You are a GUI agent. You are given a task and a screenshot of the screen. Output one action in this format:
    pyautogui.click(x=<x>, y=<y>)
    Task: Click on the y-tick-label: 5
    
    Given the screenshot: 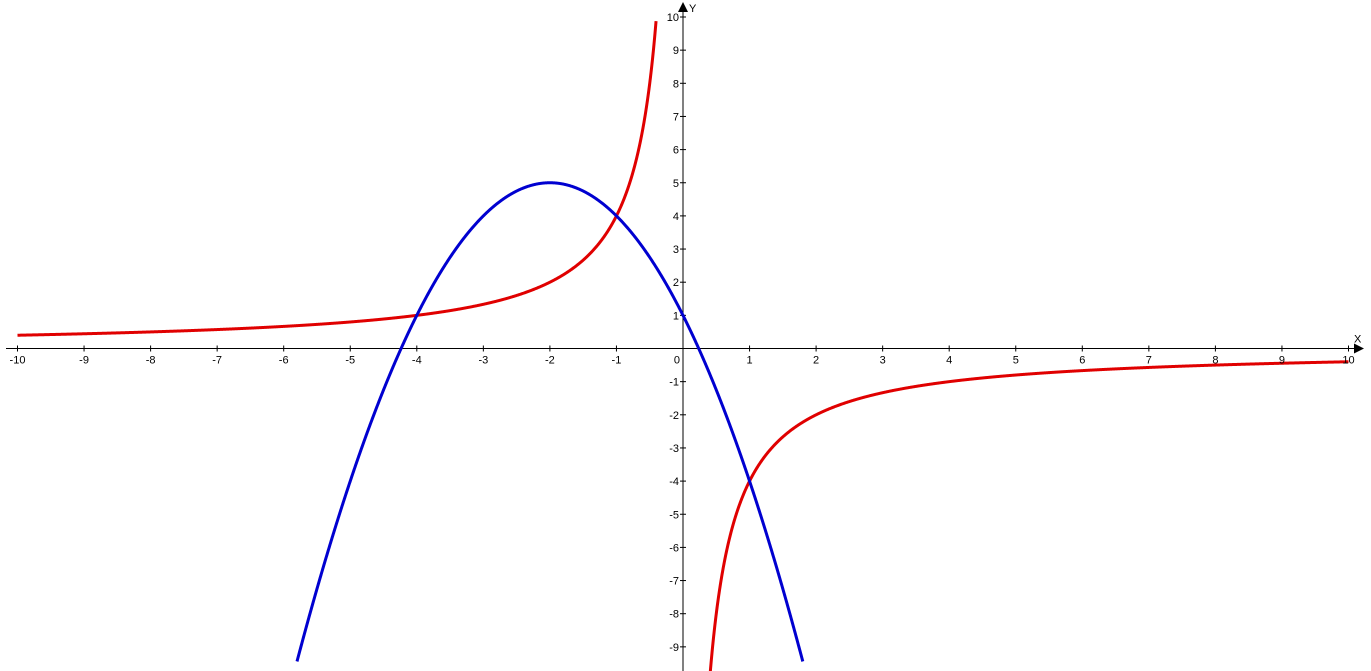 What is the action you would take?
    pyautogui.click(x=676, y=184)
    